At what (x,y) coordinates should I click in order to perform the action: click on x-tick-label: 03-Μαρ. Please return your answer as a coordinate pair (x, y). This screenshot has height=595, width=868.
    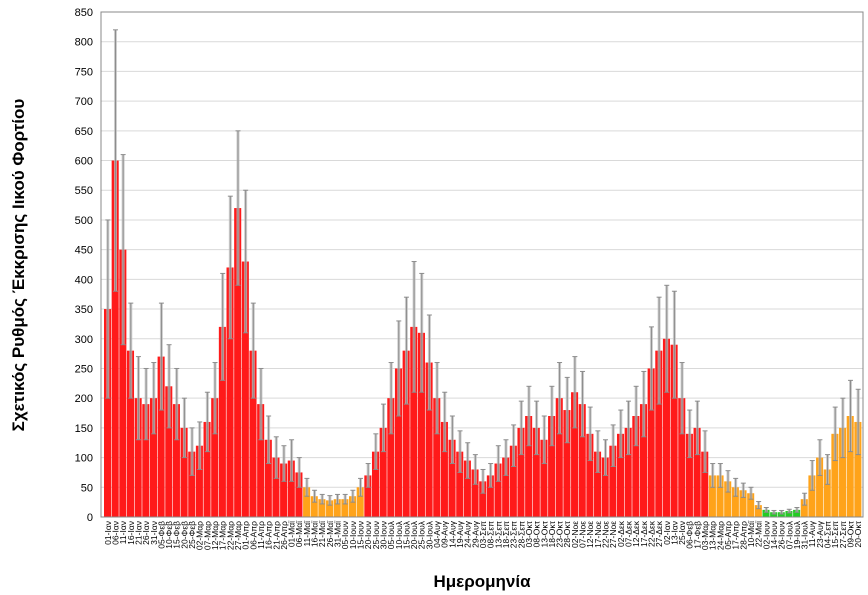
    Looking at the image, I should click on (705, 535).